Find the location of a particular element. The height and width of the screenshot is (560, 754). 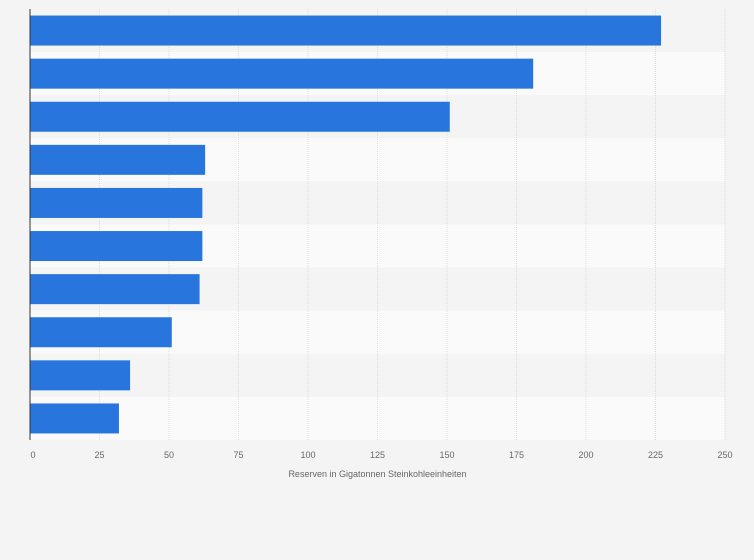

row-band is located at coordinates (377, 418).